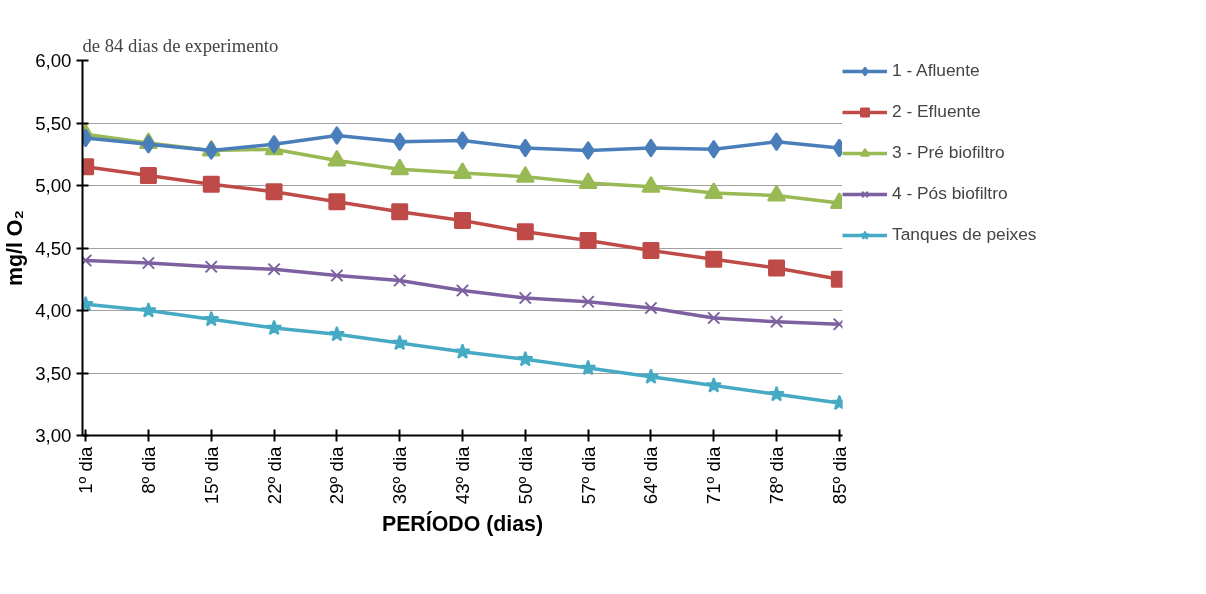 The image size is (1206, 594). I want to click on y-tick-label: 6,00, so click(53, 60).